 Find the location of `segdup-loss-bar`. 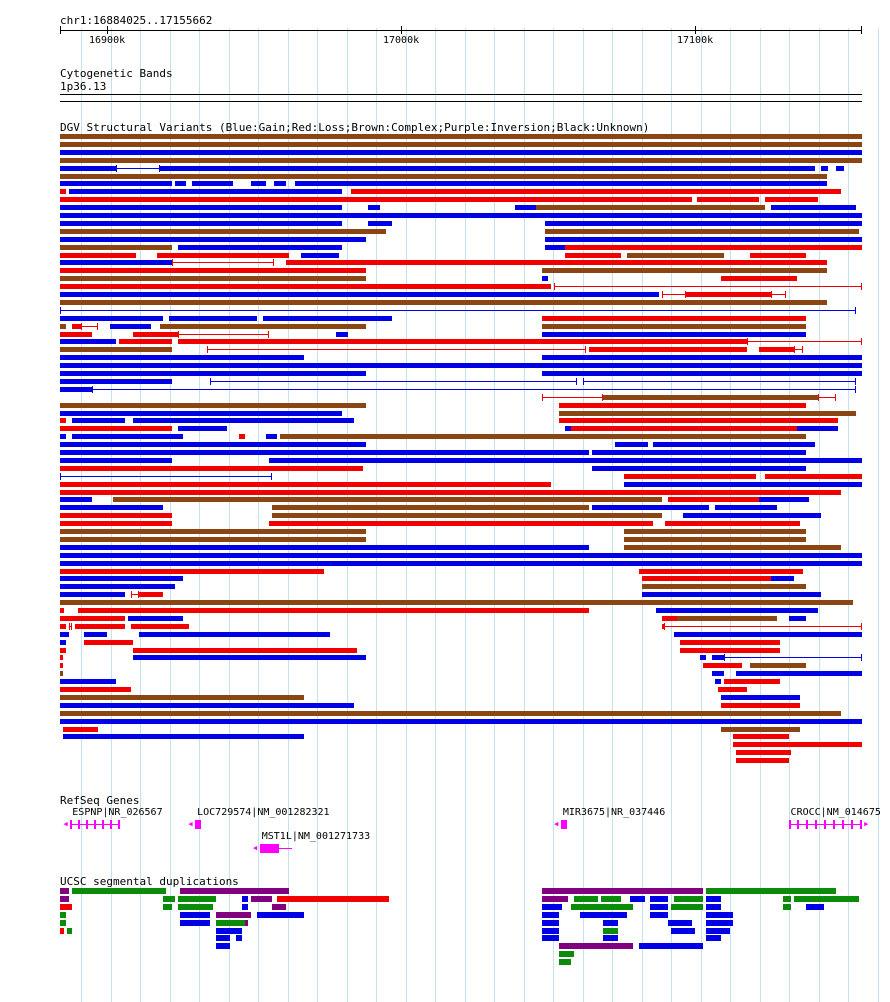

segdup-loss-bar is located at coordinates (62, 930).